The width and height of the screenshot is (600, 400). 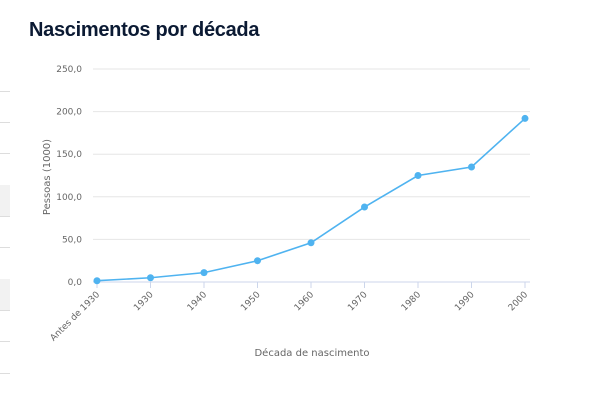 I want to click on y-tick-label: 50,0, so click(x=72, y=240).